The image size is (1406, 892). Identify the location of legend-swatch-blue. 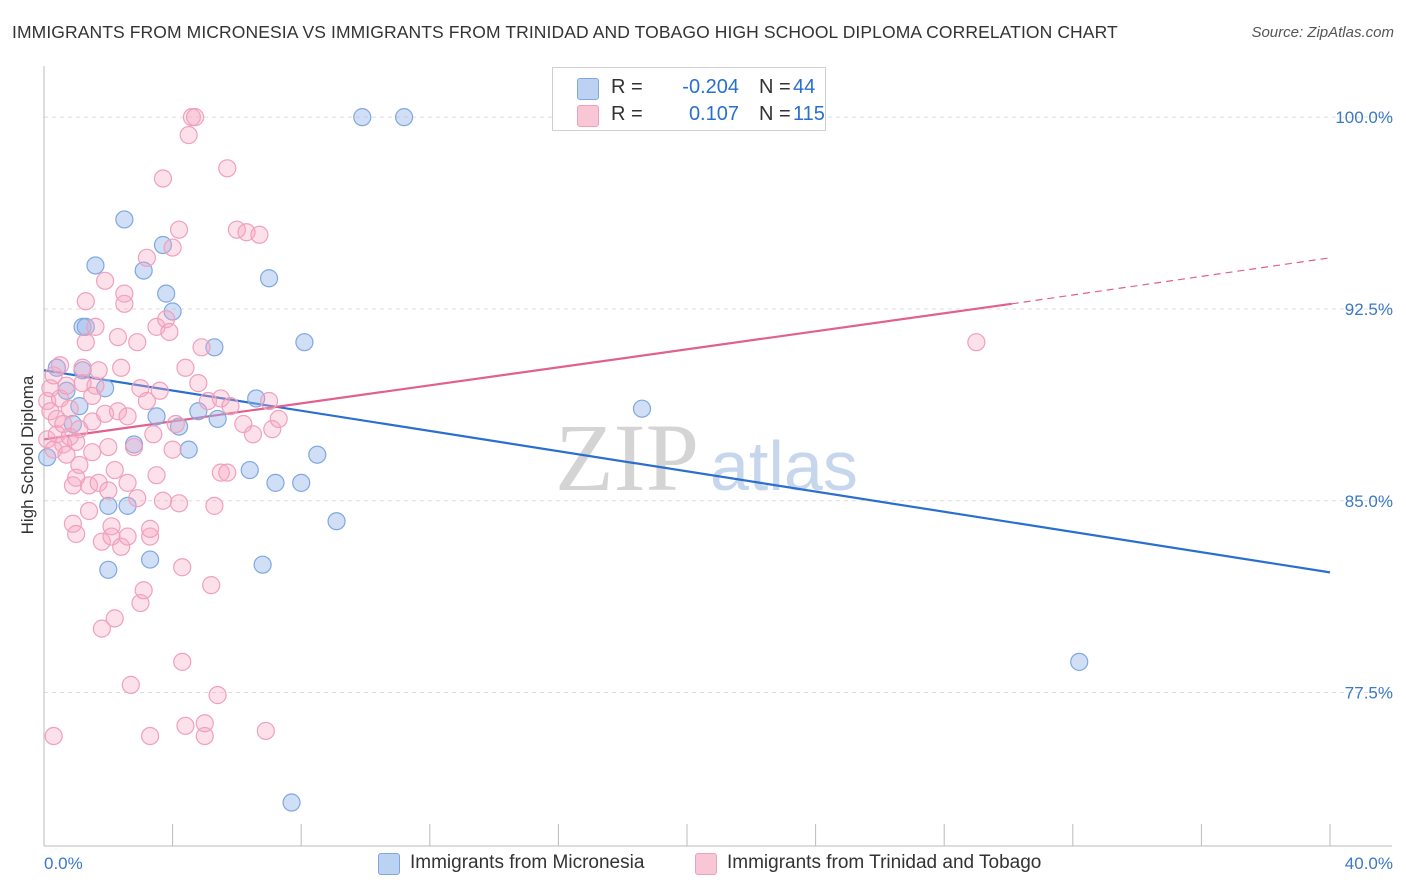
(588, 89).